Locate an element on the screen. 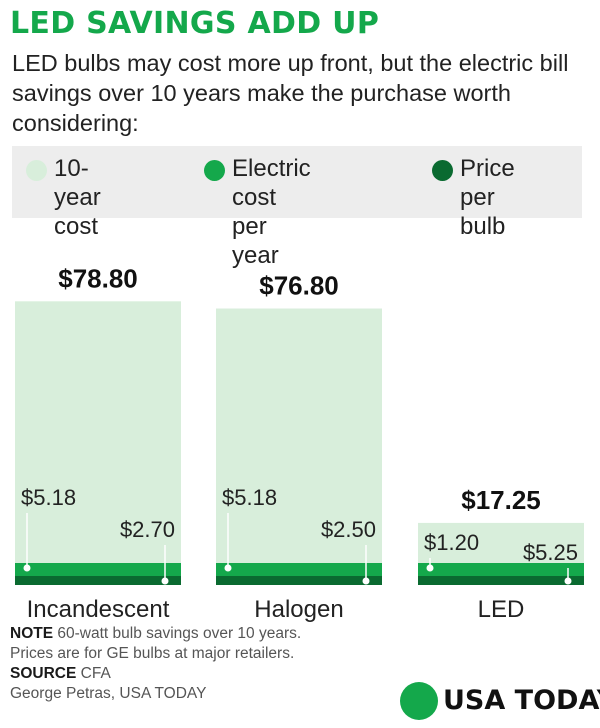  marker-electric-cost-led is located at coordinates (430, 568).